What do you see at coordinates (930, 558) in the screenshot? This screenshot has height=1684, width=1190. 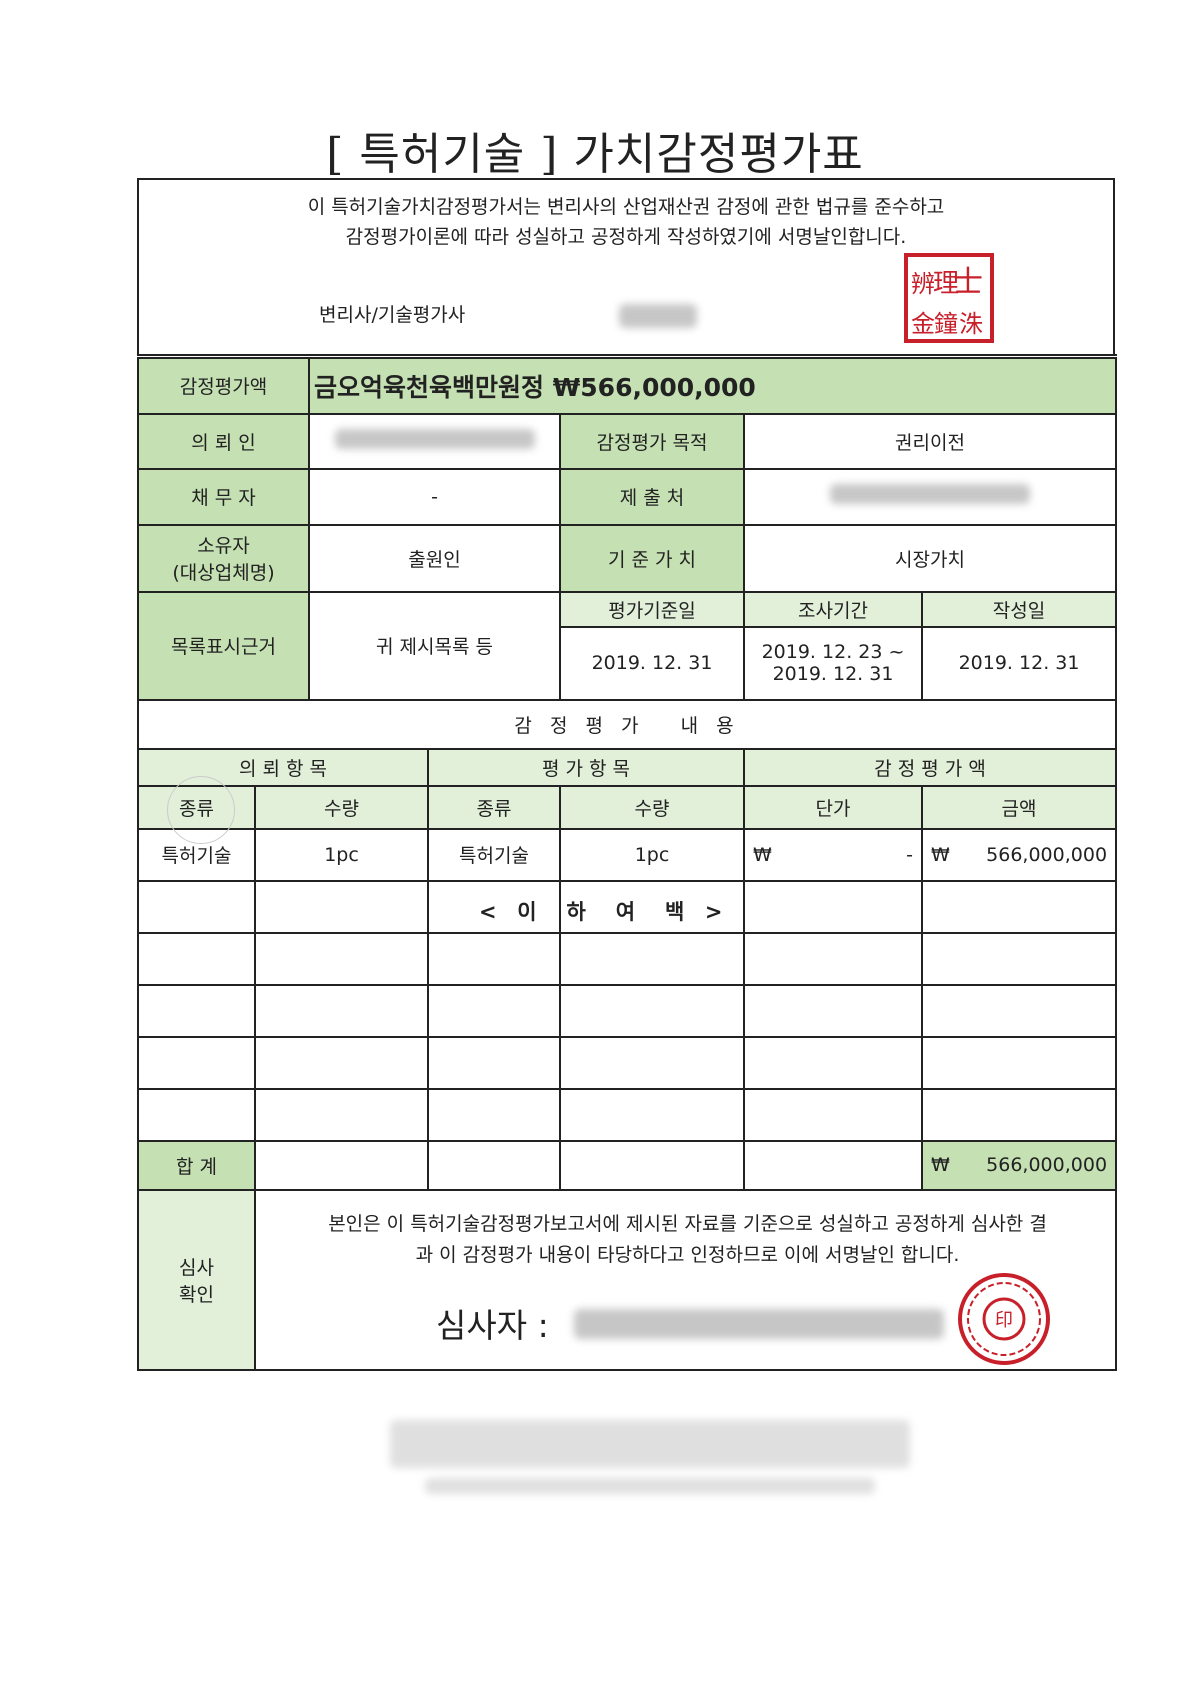 I see `basis-value: 시장가치` at bounding box center [930, 558].